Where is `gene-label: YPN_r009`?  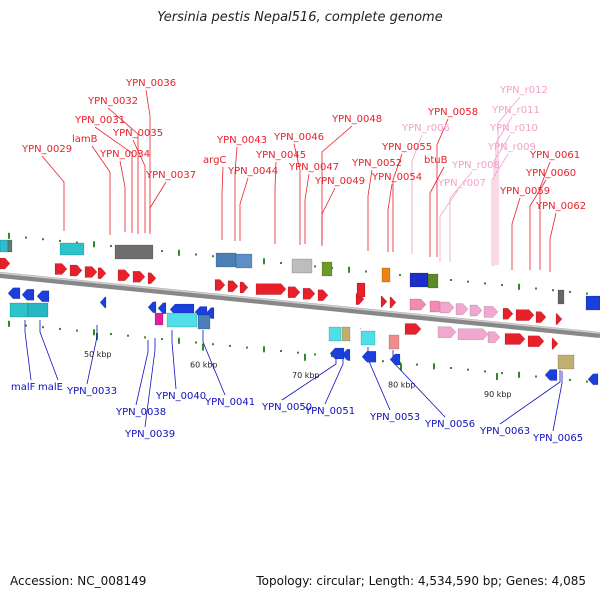 gene-label: YPN_r009 is located at coordinates (511, 147).